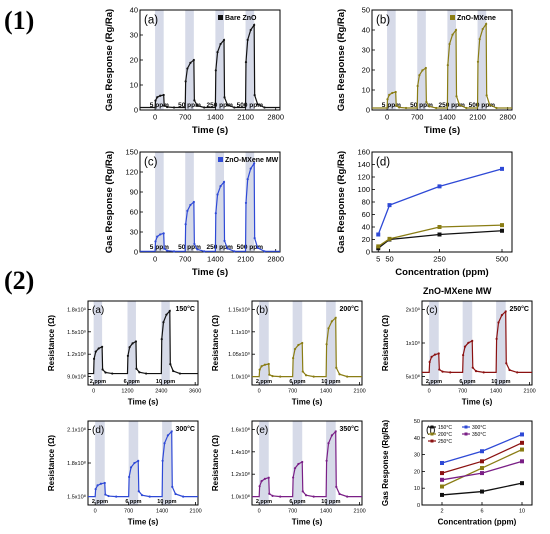 This screenshot has height=534, width=550. I want to click on series-line, so click(440, 235).